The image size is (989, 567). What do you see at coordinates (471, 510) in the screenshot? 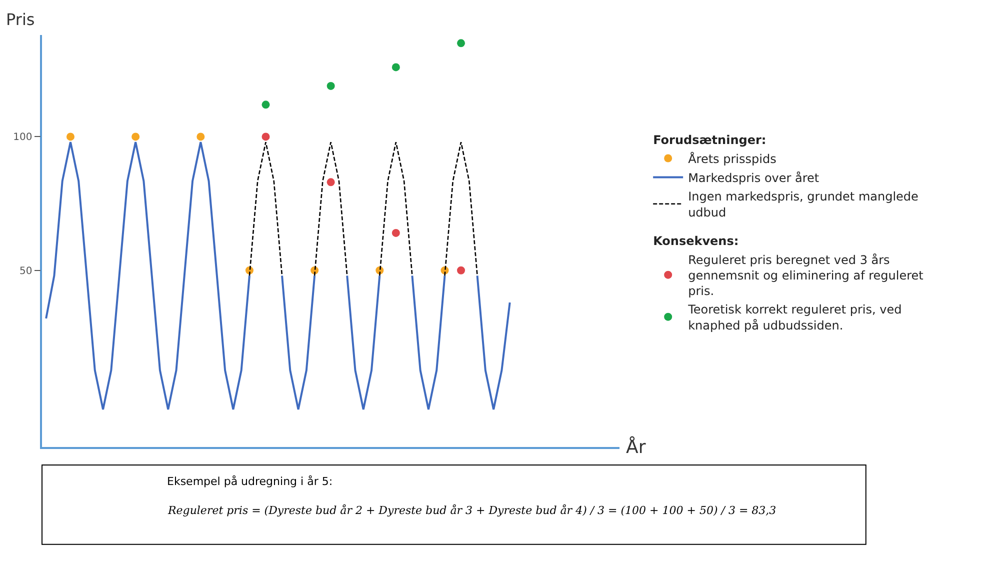
I see `text: Reguleret pris = (Dyreste bud år 2 + Dyreste bud år 3 + Dyreste bud år 4) / 3 = (100 + 100 + 50) / 3 = 83,3` at bounding box center [471, 510].